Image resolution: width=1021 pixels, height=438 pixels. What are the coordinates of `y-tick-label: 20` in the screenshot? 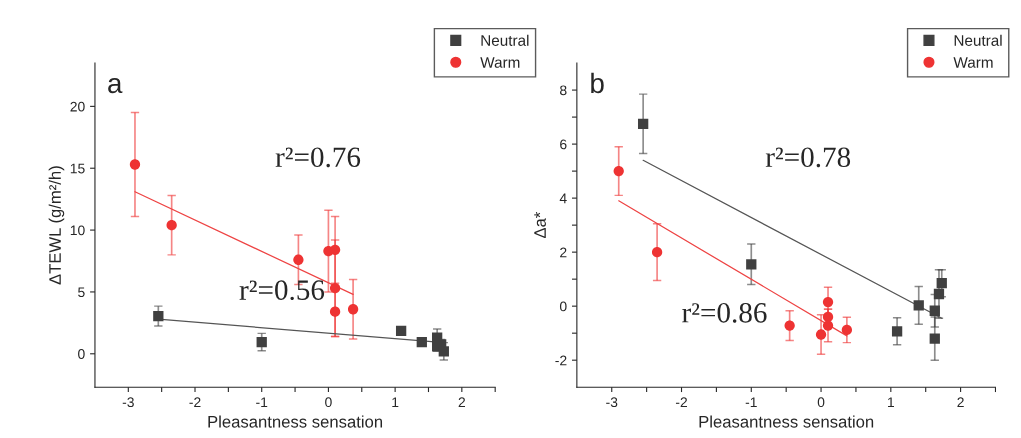 It's located at (77, 106).